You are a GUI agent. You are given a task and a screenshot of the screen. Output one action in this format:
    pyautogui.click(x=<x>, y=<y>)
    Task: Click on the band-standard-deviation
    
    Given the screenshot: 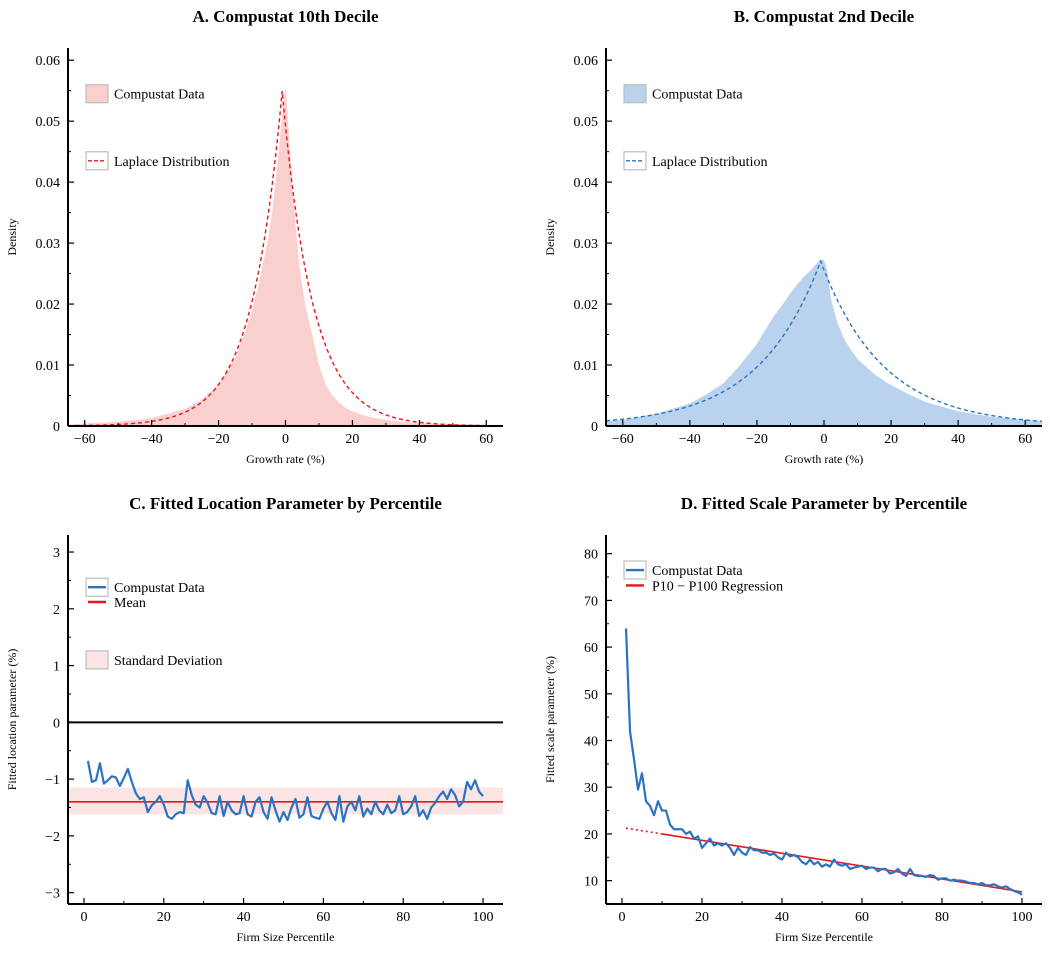 What is the action you would take?
    pyautogui.click(x=285, y=801)
    